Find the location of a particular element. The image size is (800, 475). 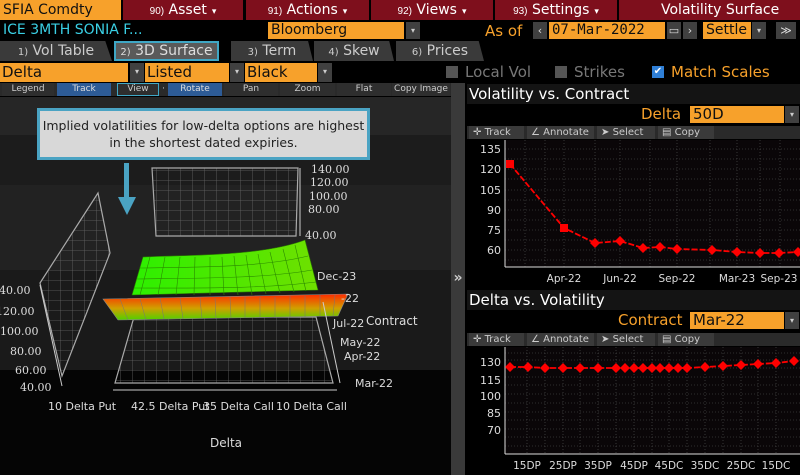

delta-tick-label: 10 Delta Call is located at coordinates (311, 406).